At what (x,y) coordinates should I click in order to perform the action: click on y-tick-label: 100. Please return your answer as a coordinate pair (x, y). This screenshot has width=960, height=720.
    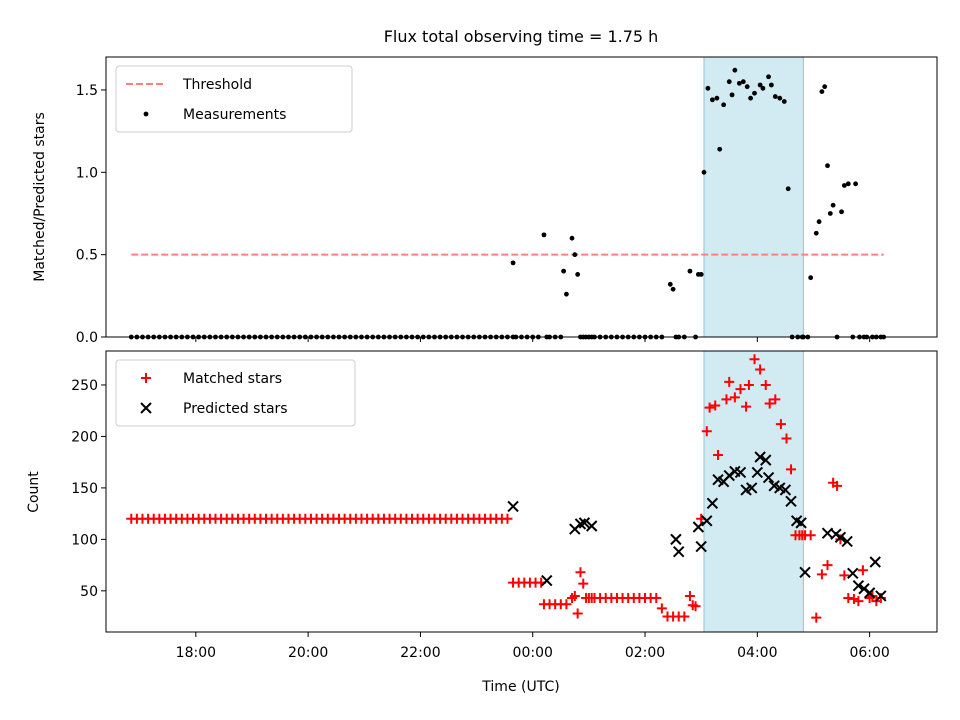
    Looking at the image, I should click on (84, 540).